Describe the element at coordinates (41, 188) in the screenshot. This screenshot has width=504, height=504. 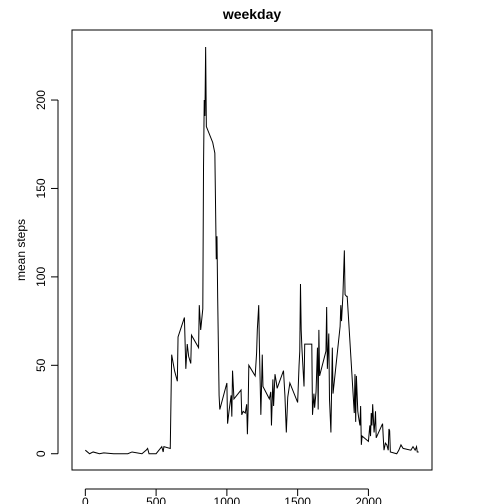
I see `y-tick-label: 150` at that location.